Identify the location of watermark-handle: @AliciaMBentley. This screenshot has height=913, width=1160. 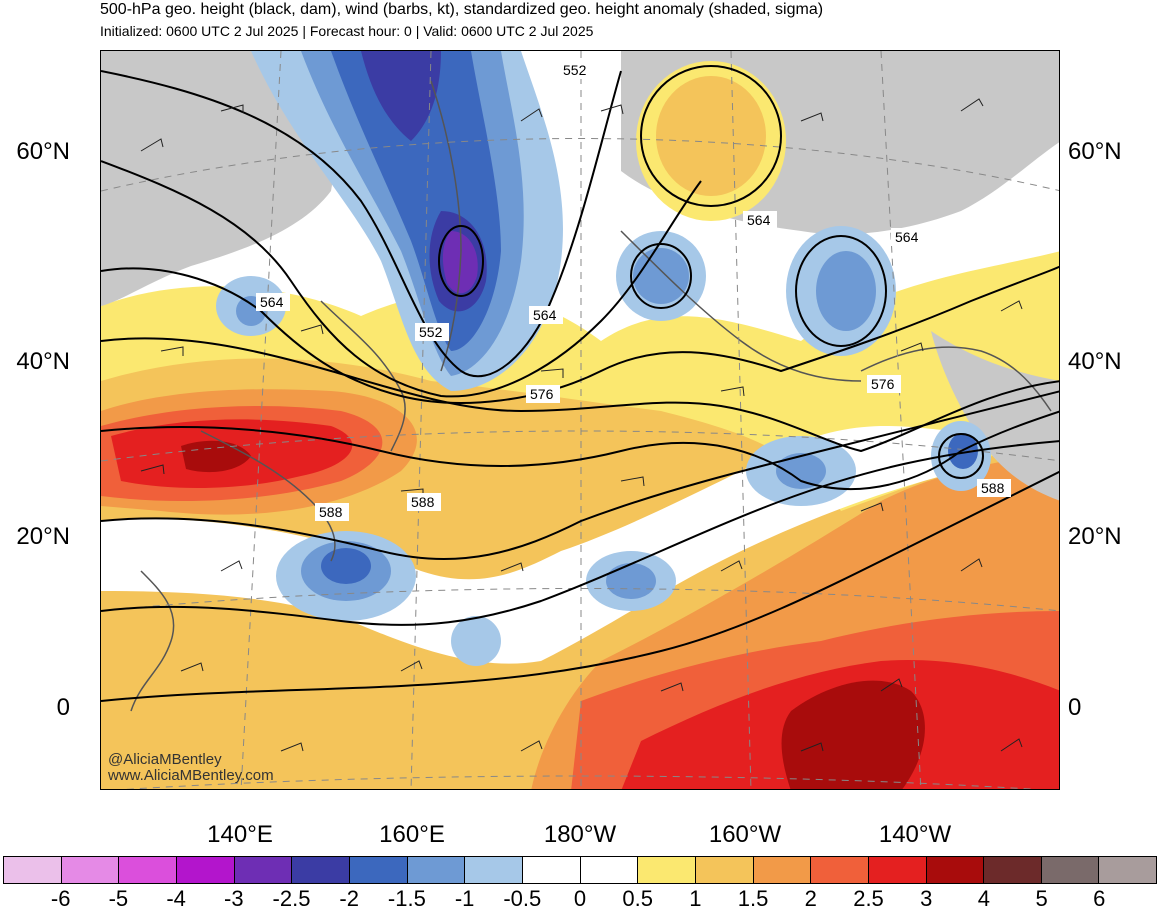
(165, 759).